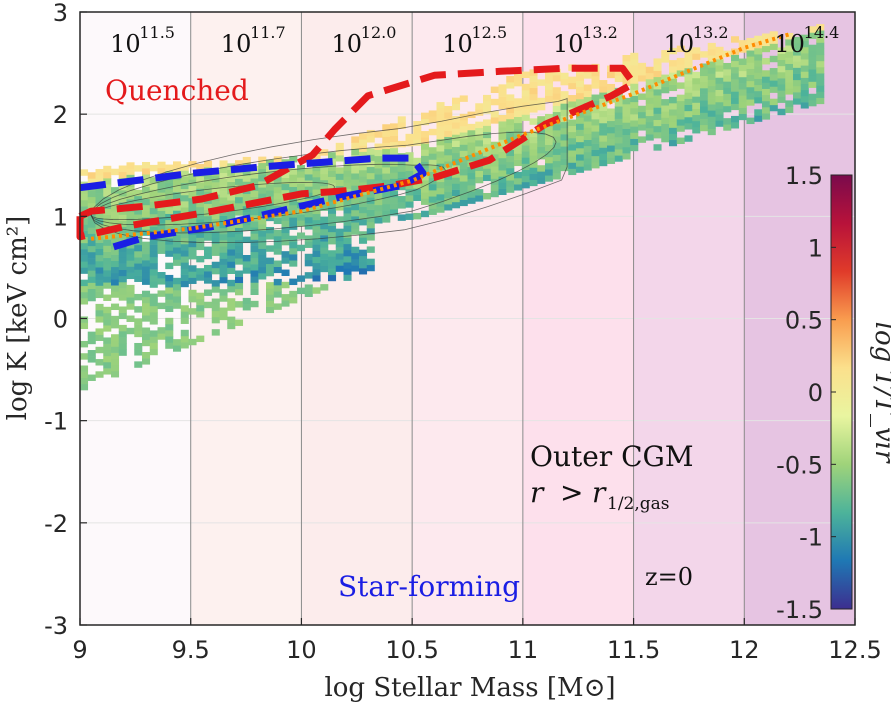 The width and height of the screenshot is (891, 704). Describe the element at coordinates (253, 202) in the screenshot. I see `series-star-forming-line` at that location.